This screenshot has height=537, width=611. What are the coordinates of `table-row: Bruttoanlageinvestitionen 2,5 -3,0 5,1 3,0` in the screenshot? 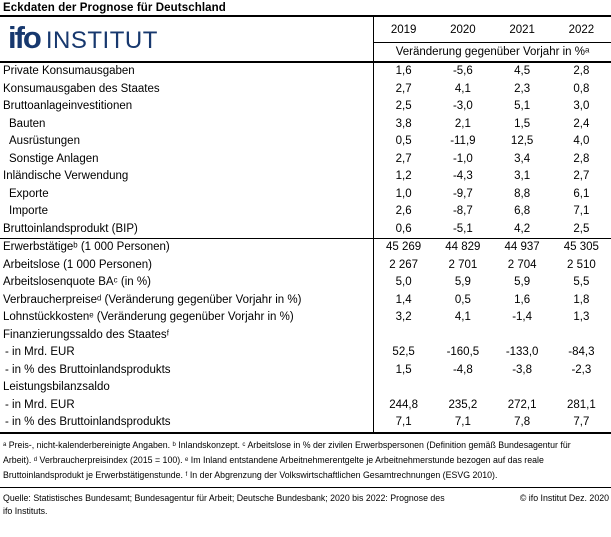 It's located at (305, 107).